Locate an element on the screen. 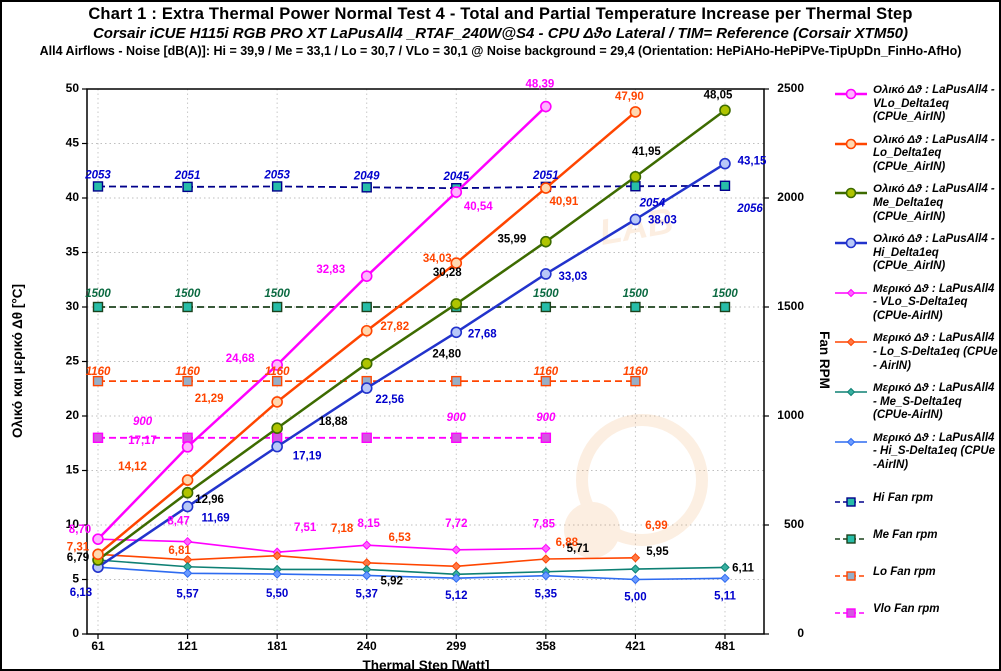 The image size is (1001, 671). svg-text: 24,68 is located at coordinates (240, 359).